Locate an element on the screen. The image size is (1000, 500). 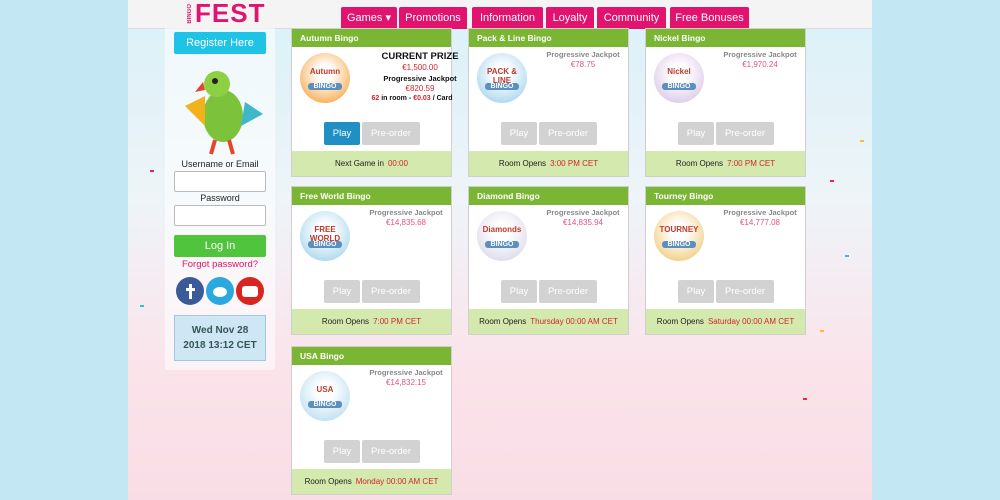
logo-title: Autumn is located at coordinates (325, 71).